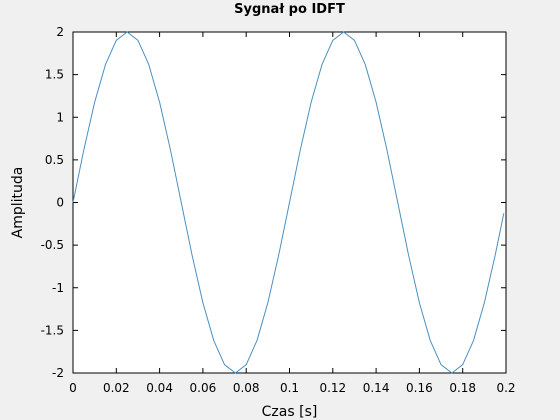  What do you see at coordinates (203, 388) in the screenshot?
I see `x-tick-label: 0.06` at bounding box center [203, 388].